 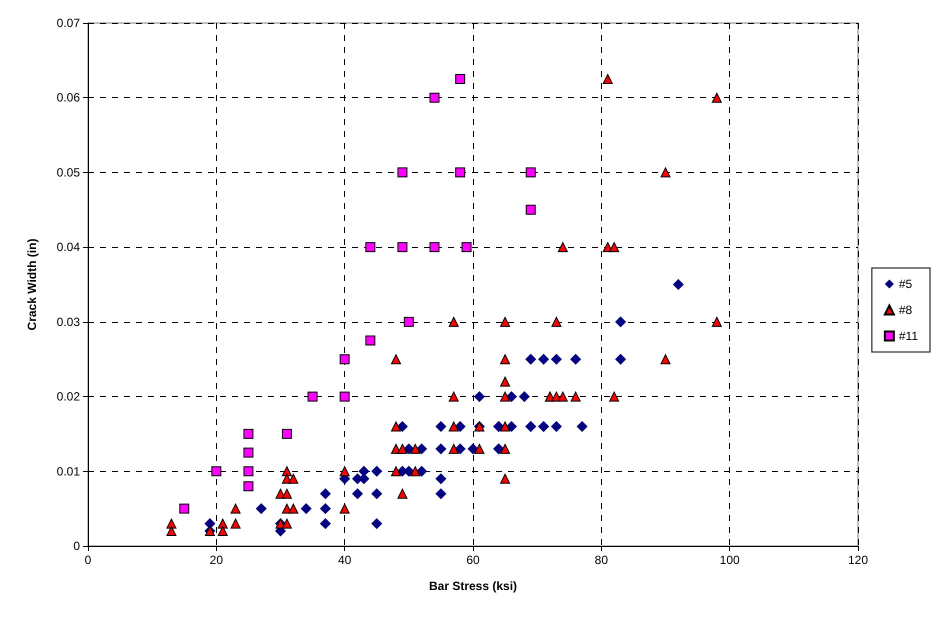 I want to click on y-axis-title: Crack Width (in), so click(x=32, y=284).